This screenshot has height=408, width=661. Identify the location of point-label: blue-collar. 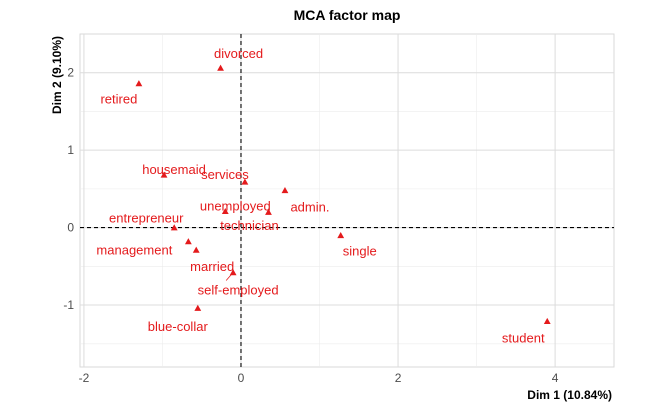
(178, 326).